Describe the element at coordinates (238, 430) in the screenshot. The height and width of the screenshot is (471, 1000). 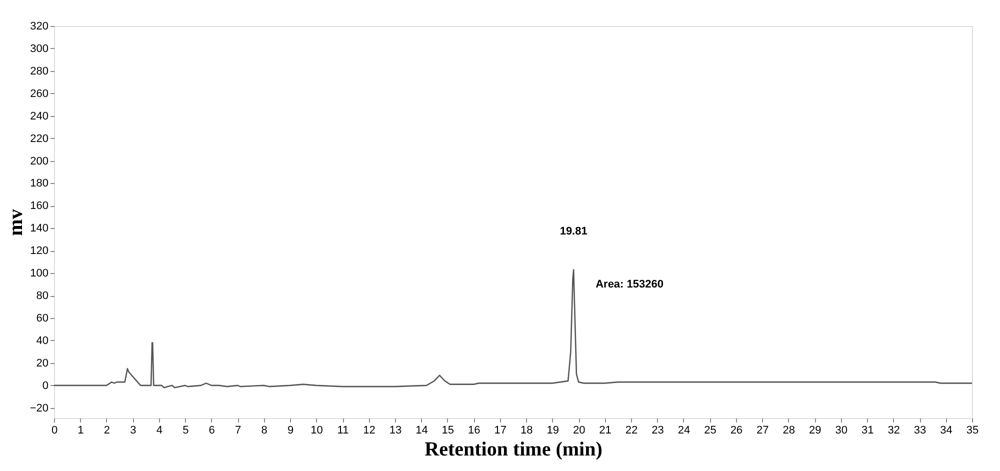
I see `x-tick-label: 7` at that location.